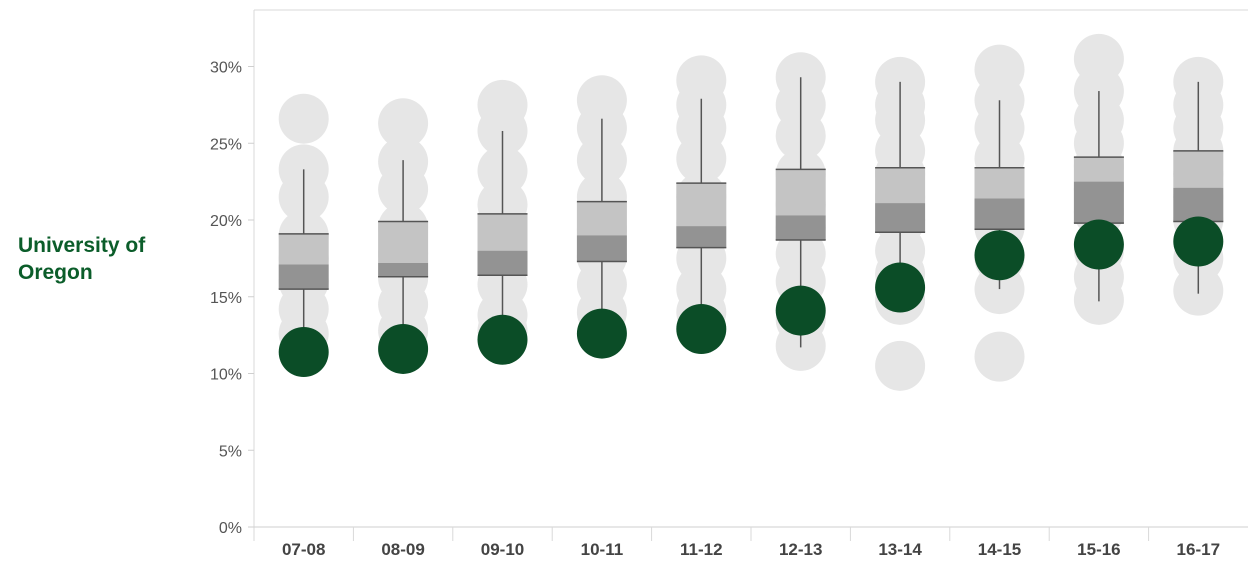 The height and width of the screenshot is (562, 1248). What do you see at coordinates (1098, 549) in the screenshot?
I see `x-tick-label: 15-16` at bounding box center [1098, 549].